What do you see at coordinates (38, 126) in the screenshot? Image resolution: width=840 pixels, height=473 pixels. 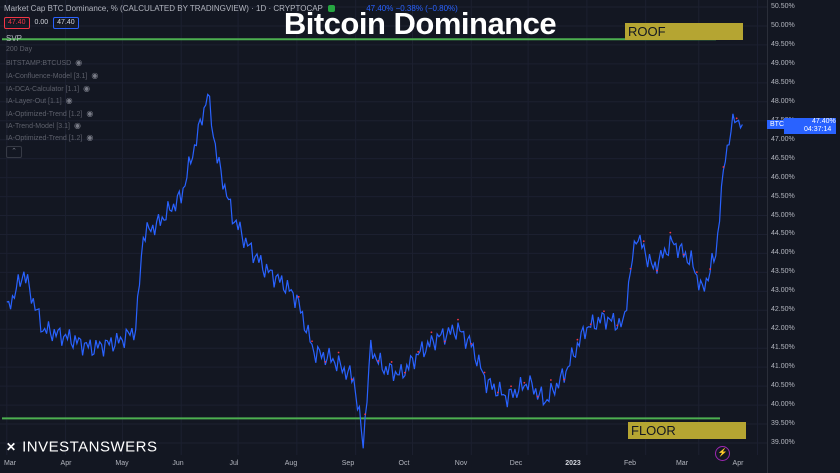 I see `indicator-label: IA-Trend-Model [3.1]` at bounding box center [38, 126].